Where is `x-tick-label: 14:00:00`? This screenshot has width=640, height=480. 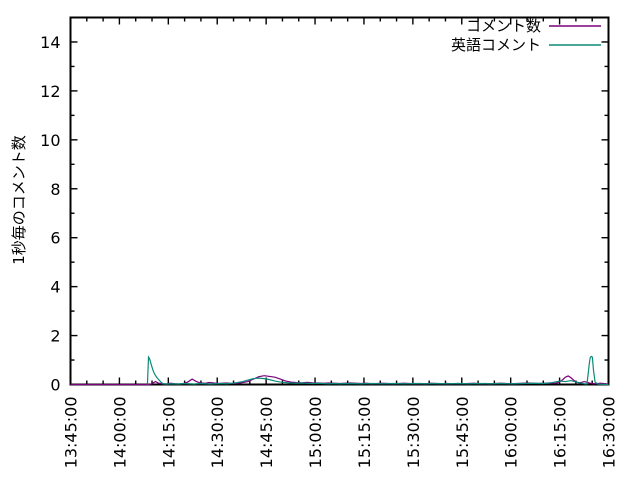 x-tick-label: 14:00:00 is located at coordinates (119, 433).